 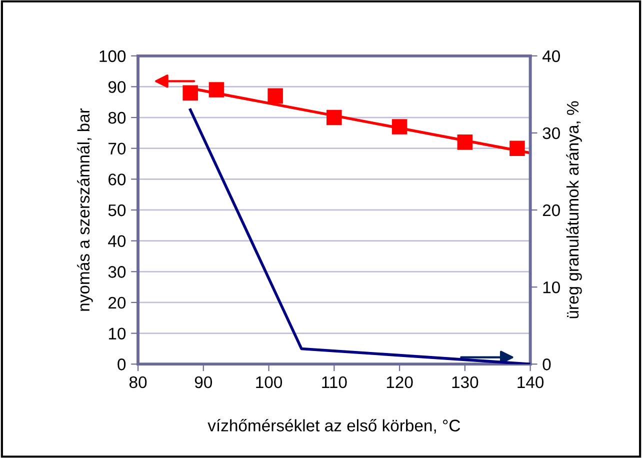 I want to click on y-tick-label: 30, so click(x=117, y=272).